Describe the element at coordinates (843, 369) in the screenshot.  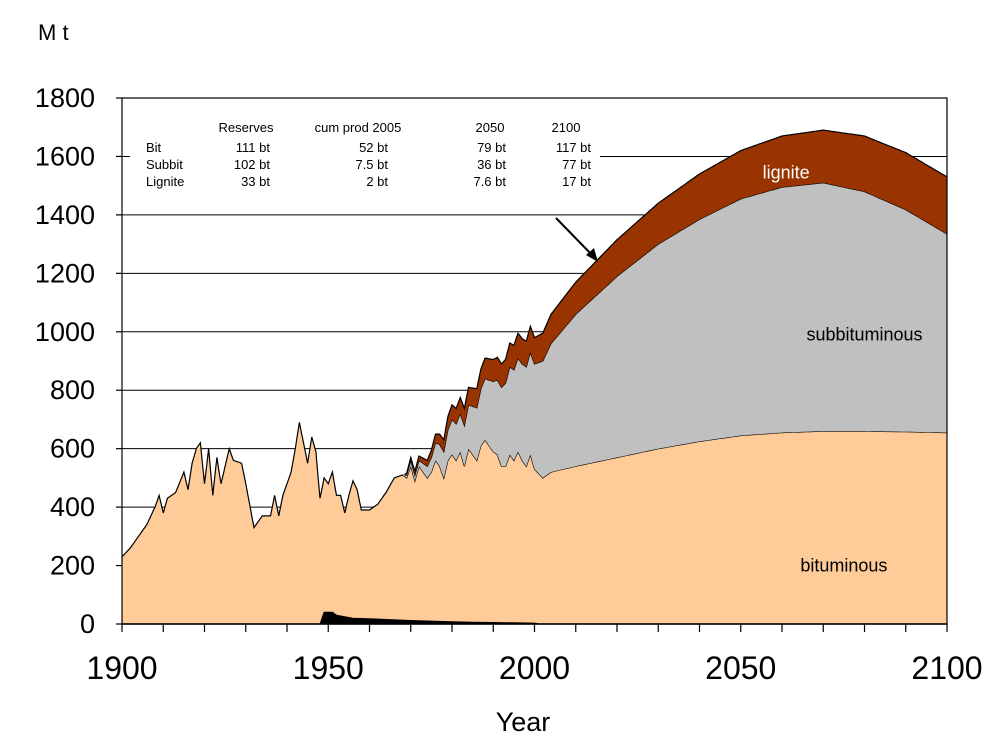
I see `area-labels: lignite subbituminous bituminous` at that location.